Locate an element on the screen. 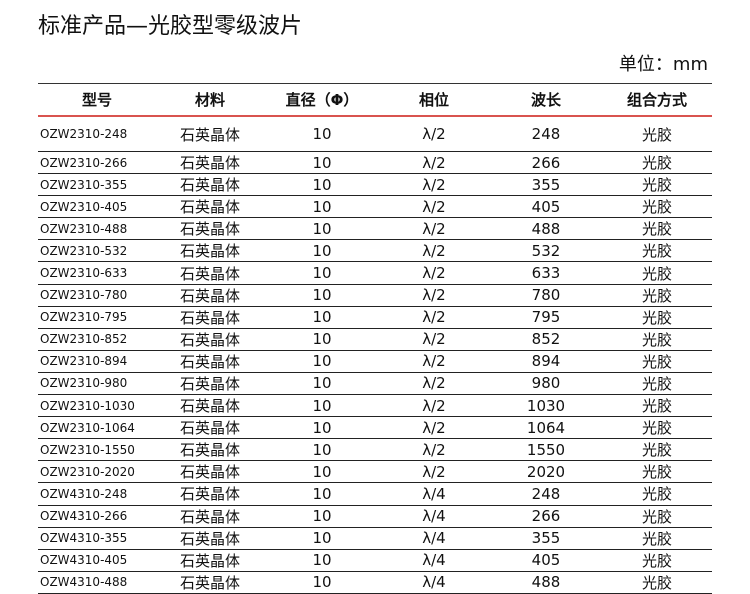 The image size is (750, 594). table-cell: 852 is located at coordinates (546, 339).